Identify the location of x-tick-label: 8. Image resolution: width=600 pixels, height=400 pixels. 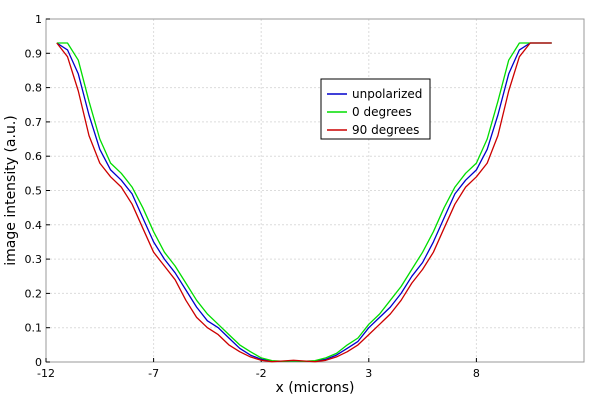
(476, 373).